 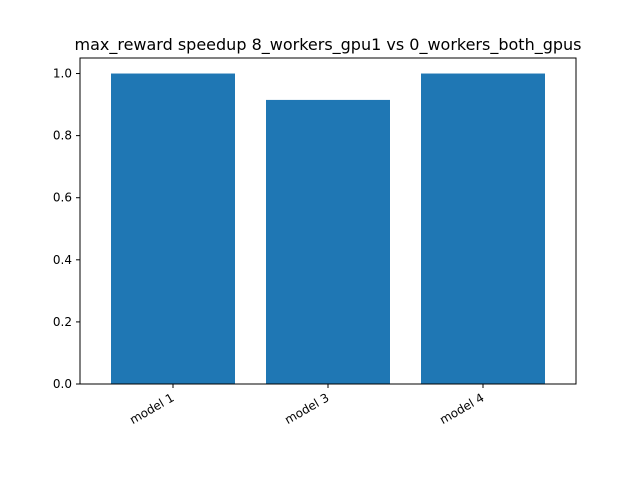 I want to click on x-axis: model 1 model 3 model 4, so click(x=307, y=405).